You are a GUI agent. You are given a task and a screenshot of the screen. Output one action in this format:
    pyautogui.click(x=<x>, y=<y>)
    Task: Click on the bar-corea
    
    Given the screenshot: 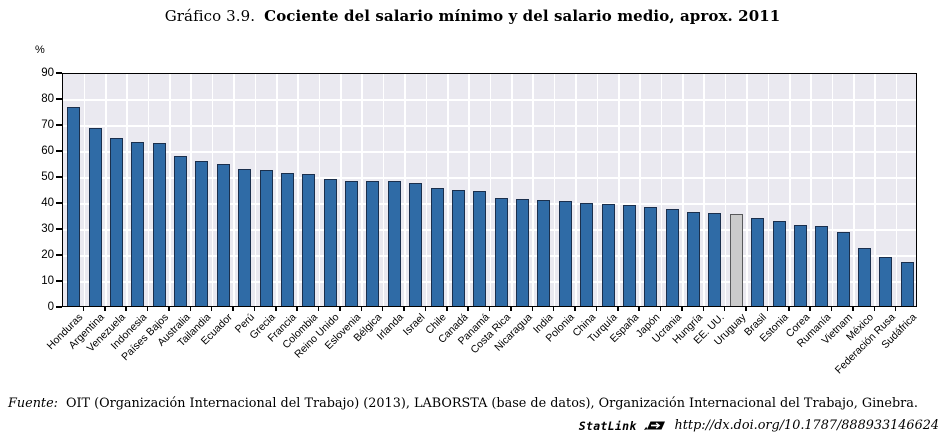 What is the action you would take?
    pyautogui.click(x=800, y=265)
    